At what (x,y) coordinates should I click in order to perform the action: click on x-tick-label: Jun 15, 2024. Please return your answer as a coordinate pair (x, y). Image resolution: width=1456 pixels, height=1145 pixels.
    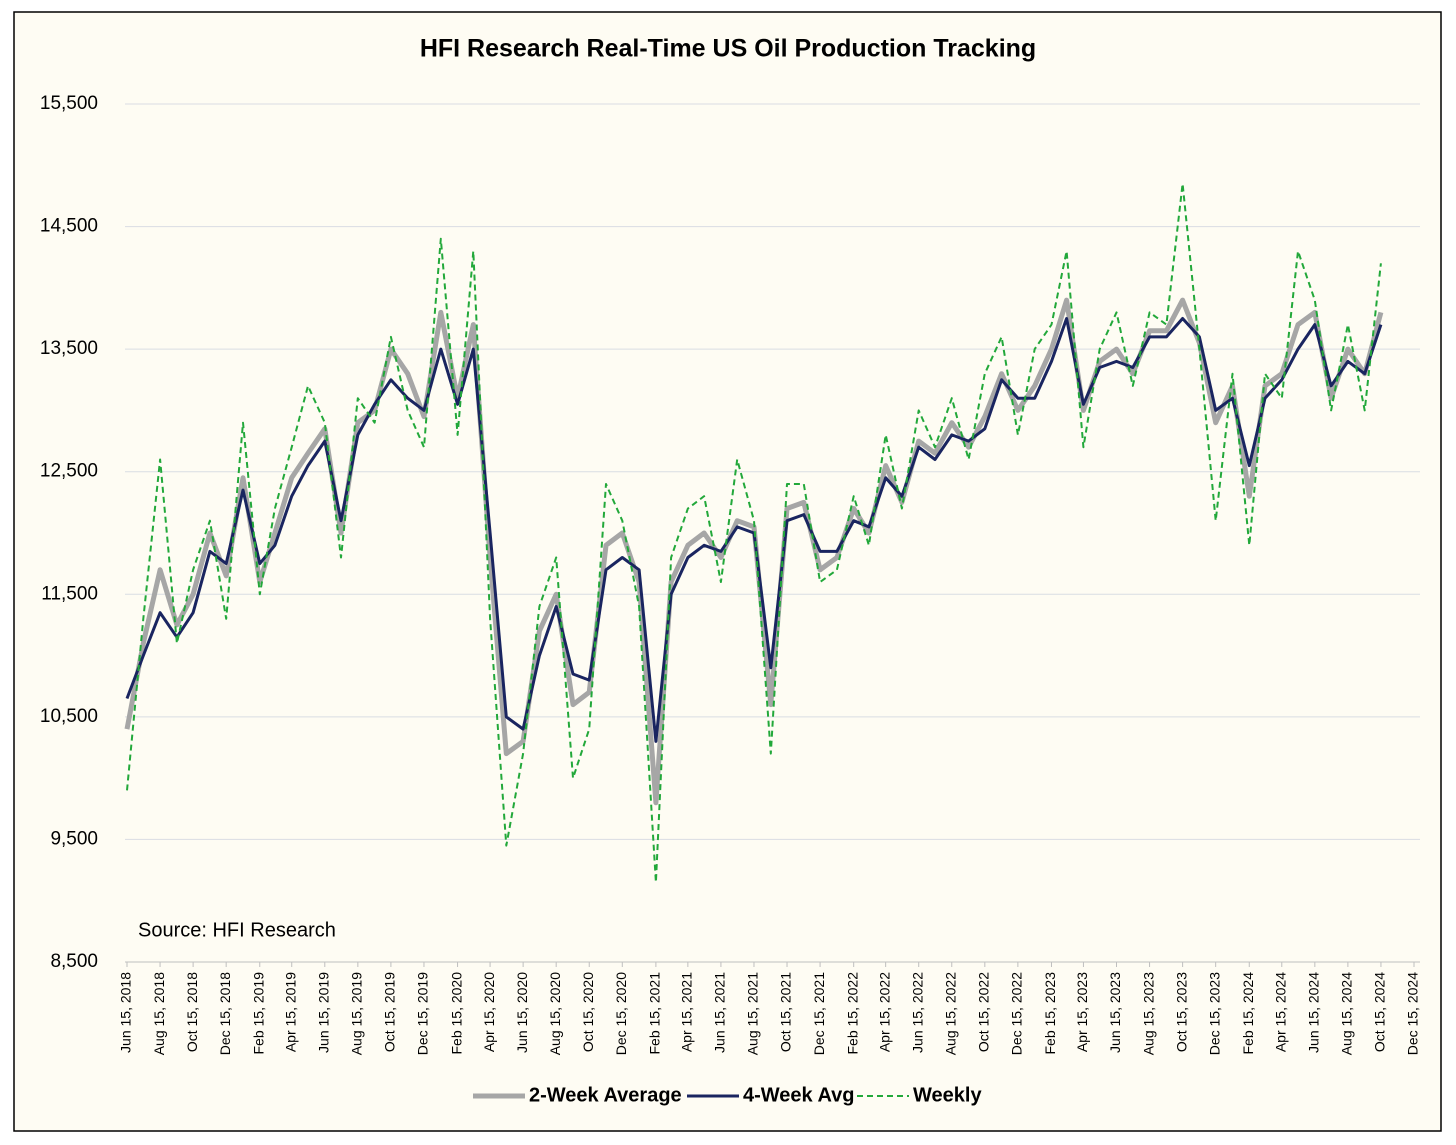
    Looking at the image, I should click on (1314, 1012).